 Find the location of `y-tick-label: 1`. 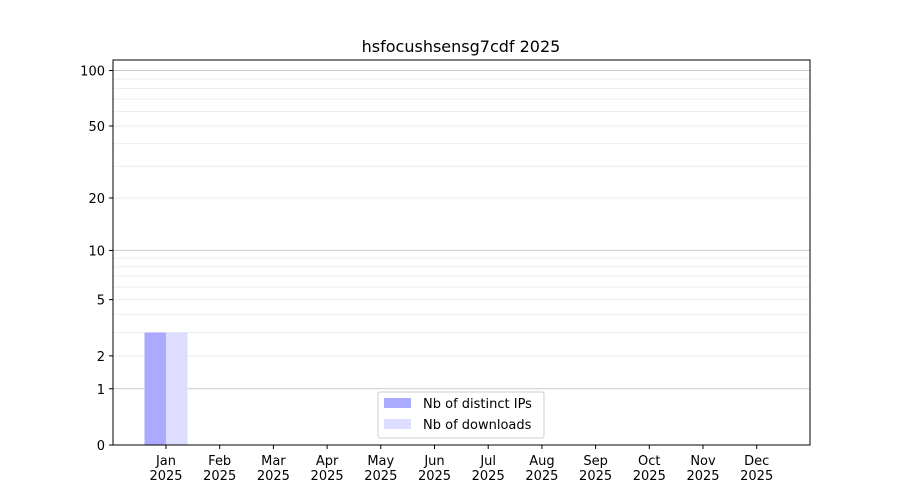

y-tick-label: 1 is located at coordinates (101, 390).